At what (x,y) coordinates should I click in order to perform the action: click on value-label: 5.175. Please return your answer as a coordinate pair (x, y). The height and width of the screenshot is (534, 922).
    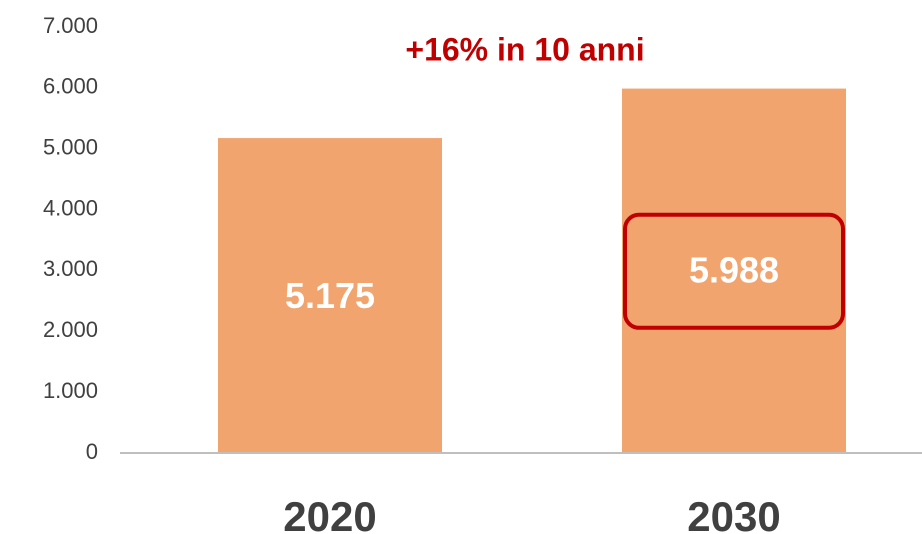
    Looking at the image, I should click on (330, 295).